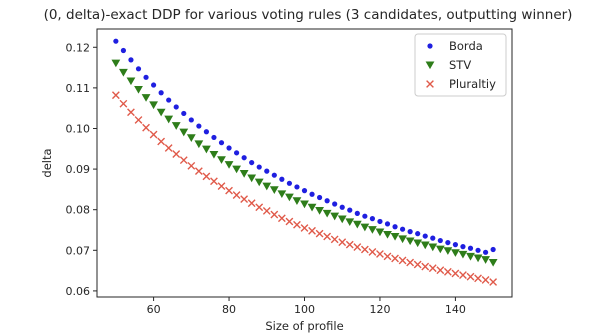 The width and height of the screenshot is (609, 334). What do you see at coordinates (472, 84) in the screenshot?
I see `legend-label: Pluraltiy` at bounding box center [472, 84].